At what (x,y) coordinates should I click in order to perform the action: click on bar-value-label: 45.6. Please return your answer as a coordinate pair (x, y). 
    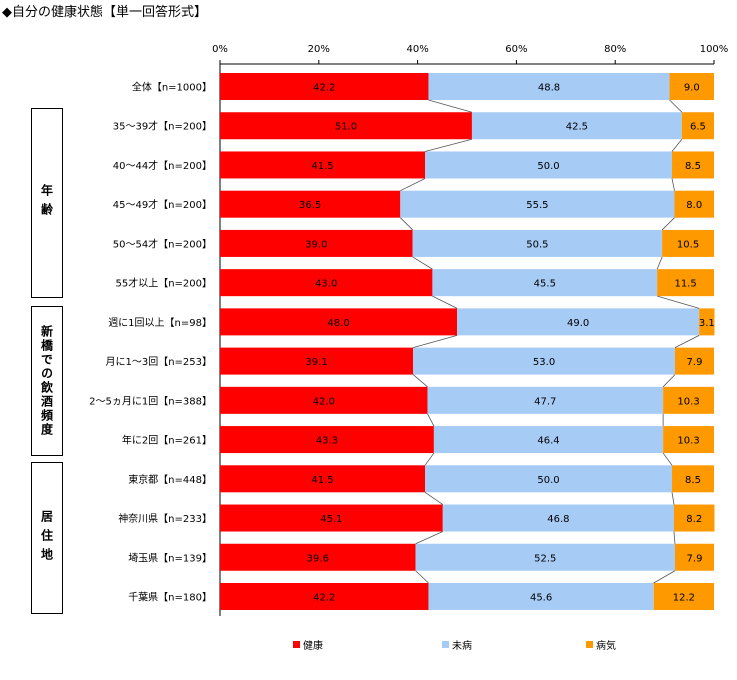
    Looking at the image, I should click on (541, 597).